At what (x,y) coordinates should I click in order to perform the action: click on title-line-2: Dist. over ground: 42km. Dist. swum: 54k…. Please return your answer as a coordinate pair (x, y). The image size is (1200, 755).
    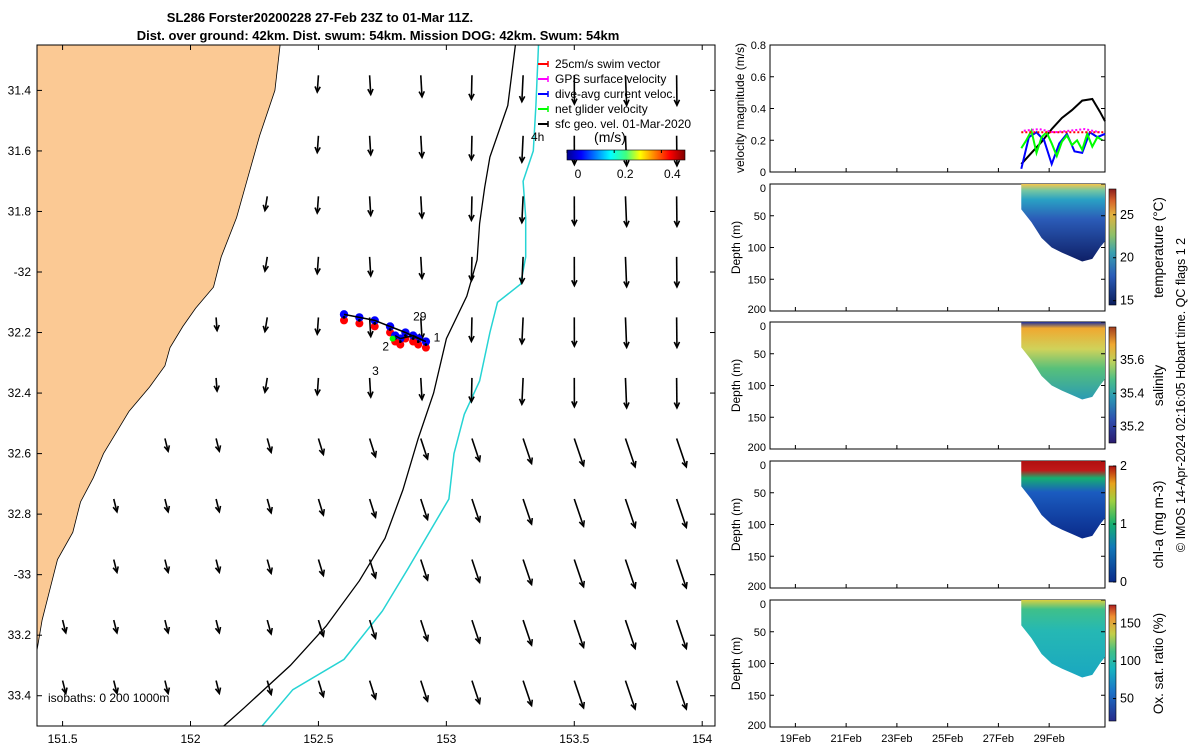
    Looking at the image, I should click on (378, 35).